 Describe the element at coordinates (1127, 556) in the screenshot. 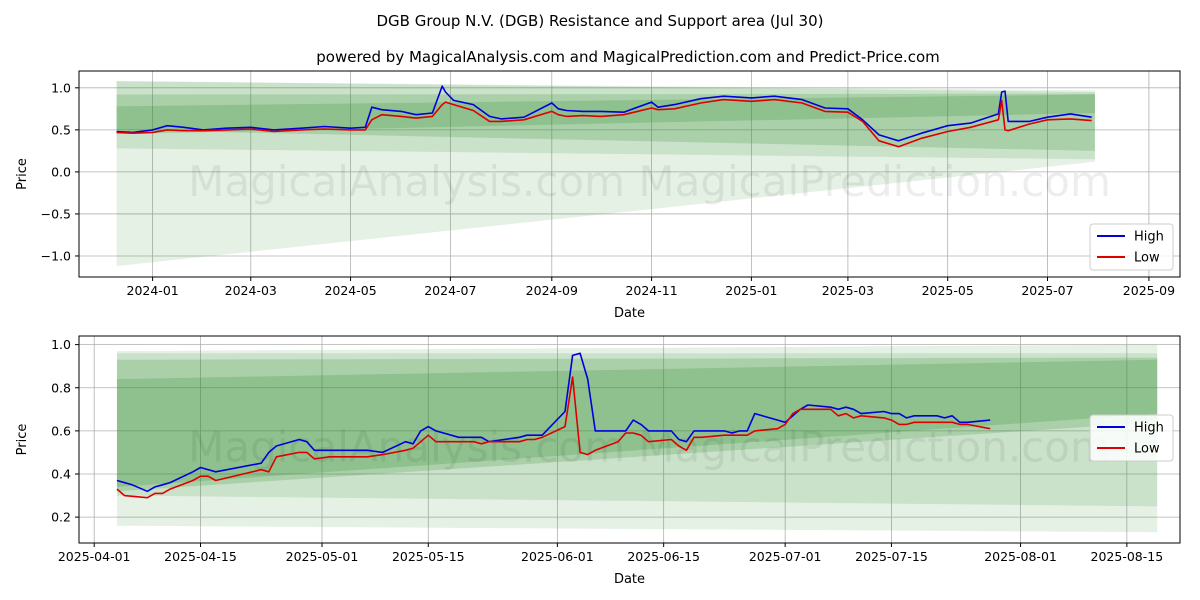

I see `x-tick-label: 2025-08-15` at that location.